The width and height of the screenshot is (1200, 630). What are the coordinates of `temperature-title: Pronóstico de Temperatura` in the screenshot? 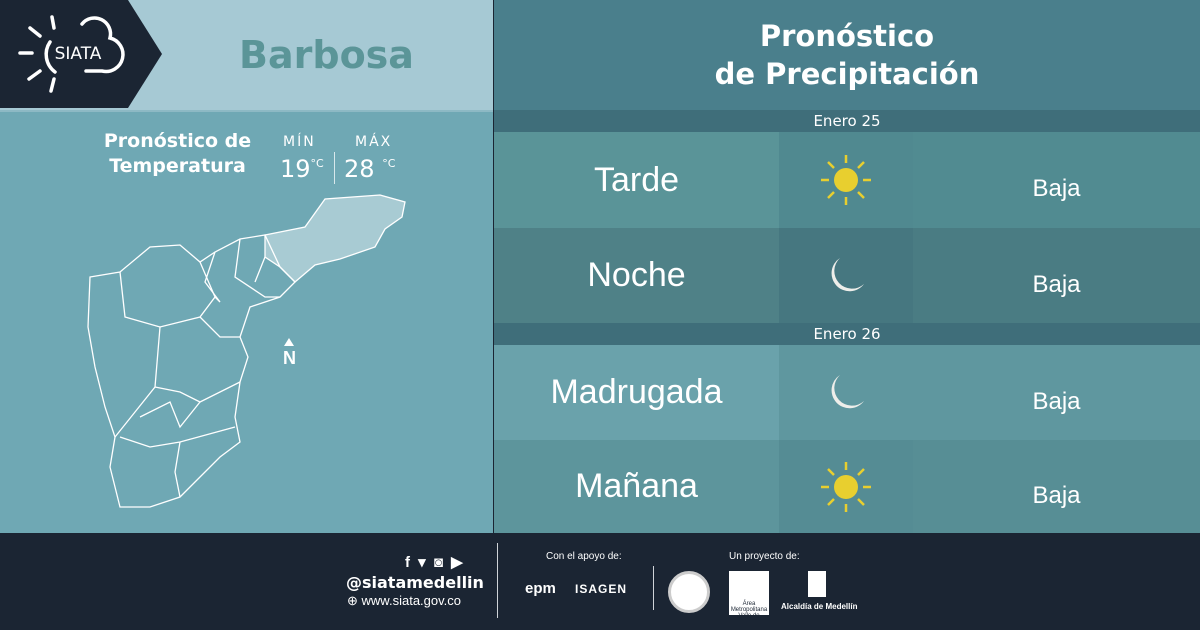 It's located at (177, 154).